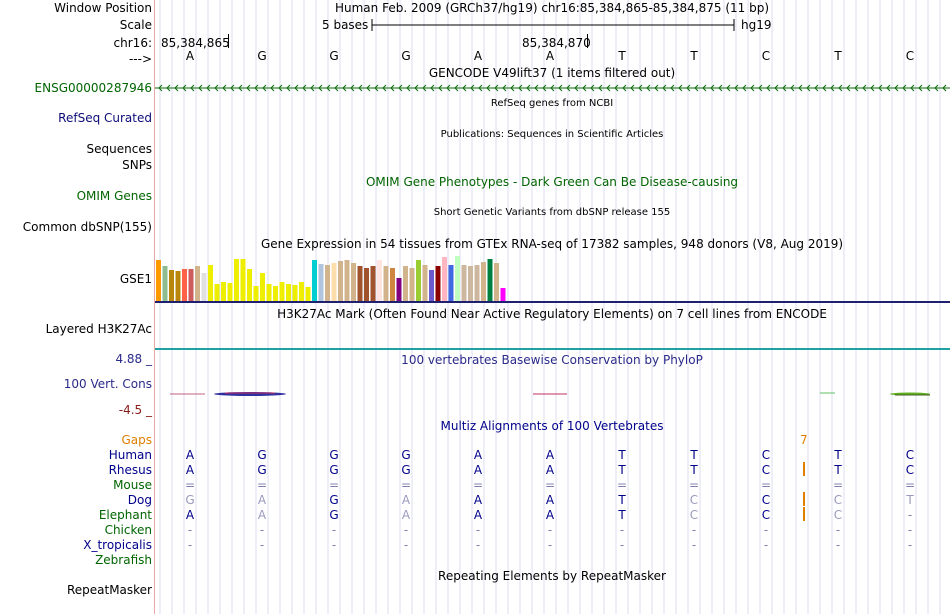  I want to click on multiz-track-title: Multiz Alignments of 100 Vertebrates, so click(552, 426).